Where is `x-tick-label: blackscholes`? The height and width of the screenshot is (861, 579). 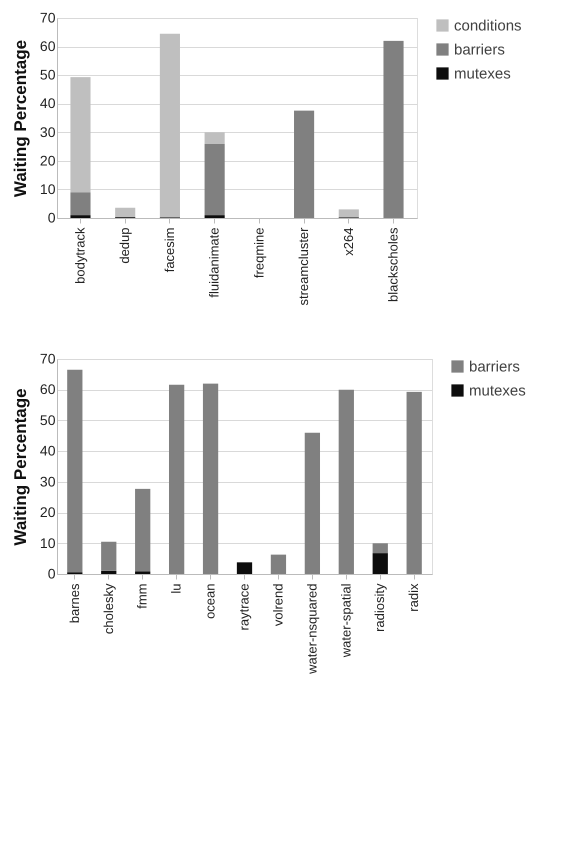
x-tick-label: blackscholes is located at coordinates (393, 264).